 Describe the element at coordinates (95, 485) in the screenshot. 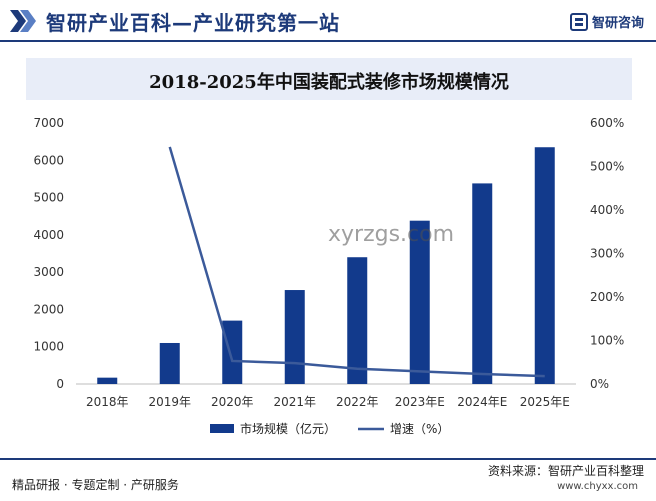

I see `footer-tagline: 精品研报 · 专题定制 · 产研服务` at that location.